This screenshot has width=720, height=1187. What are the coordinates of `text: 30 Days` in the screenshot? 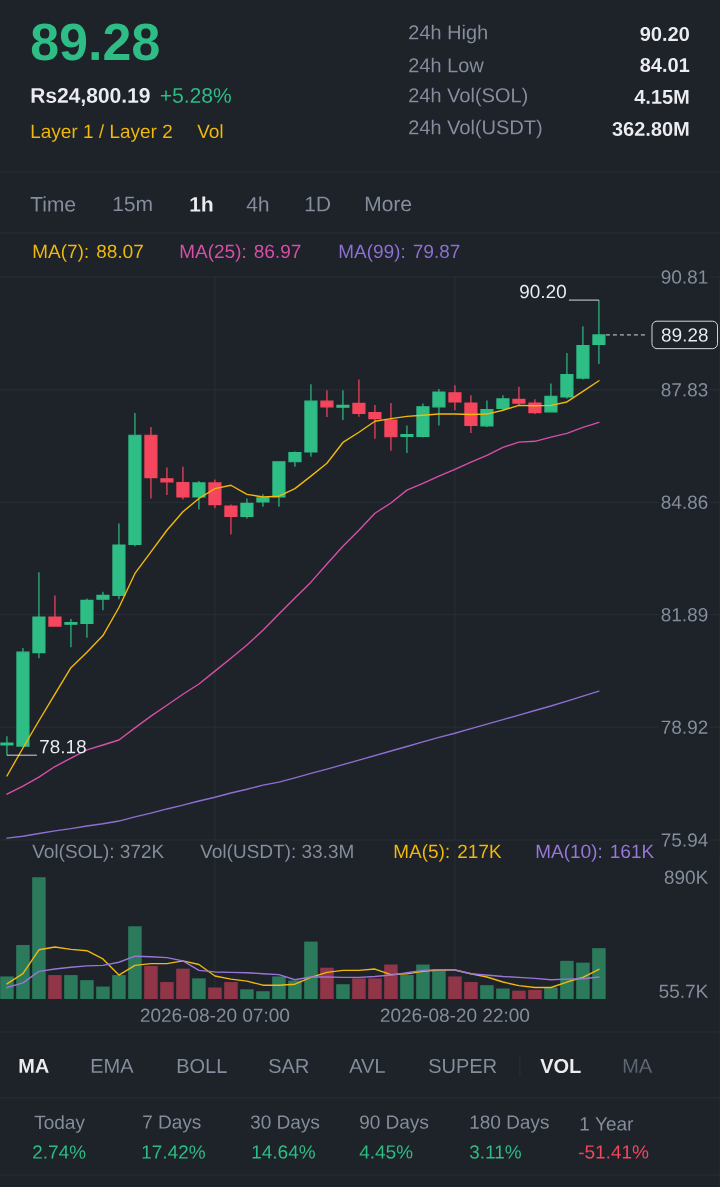 It's located at (285, 1124).